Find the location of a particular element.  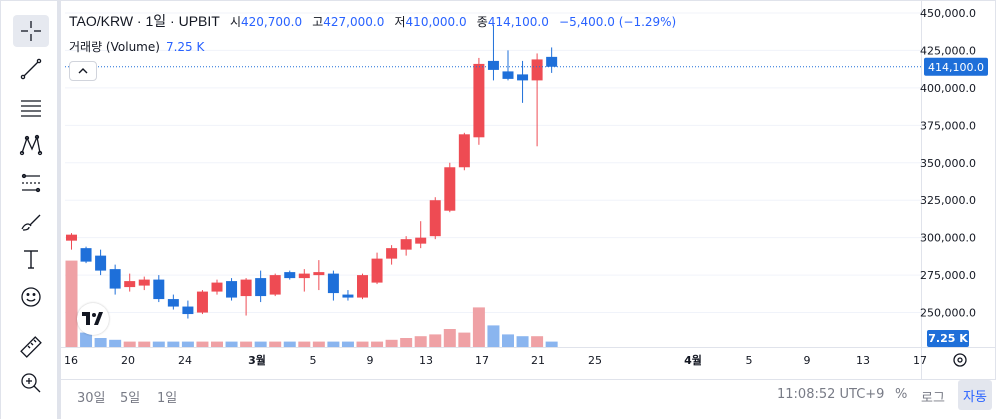

y-tick-label: 325,000.0 is located at coordinates (948, 200).